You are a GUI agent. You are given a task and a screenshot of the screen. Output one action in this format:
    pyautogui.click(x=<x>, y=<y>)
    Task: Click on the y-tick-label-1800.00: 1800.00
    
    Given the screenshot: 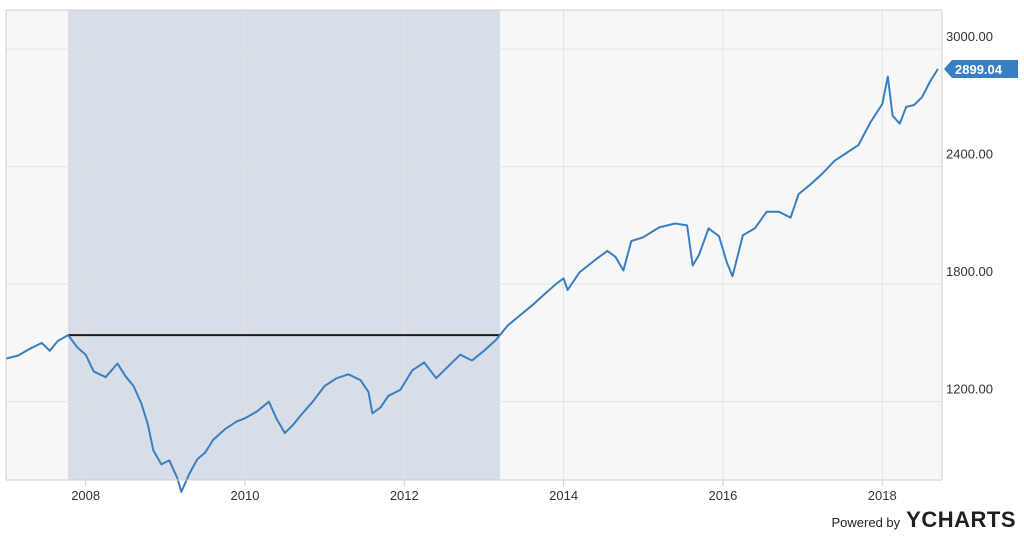 What is the action you would take?
    pyautogui.click(x=969, y=271)
    